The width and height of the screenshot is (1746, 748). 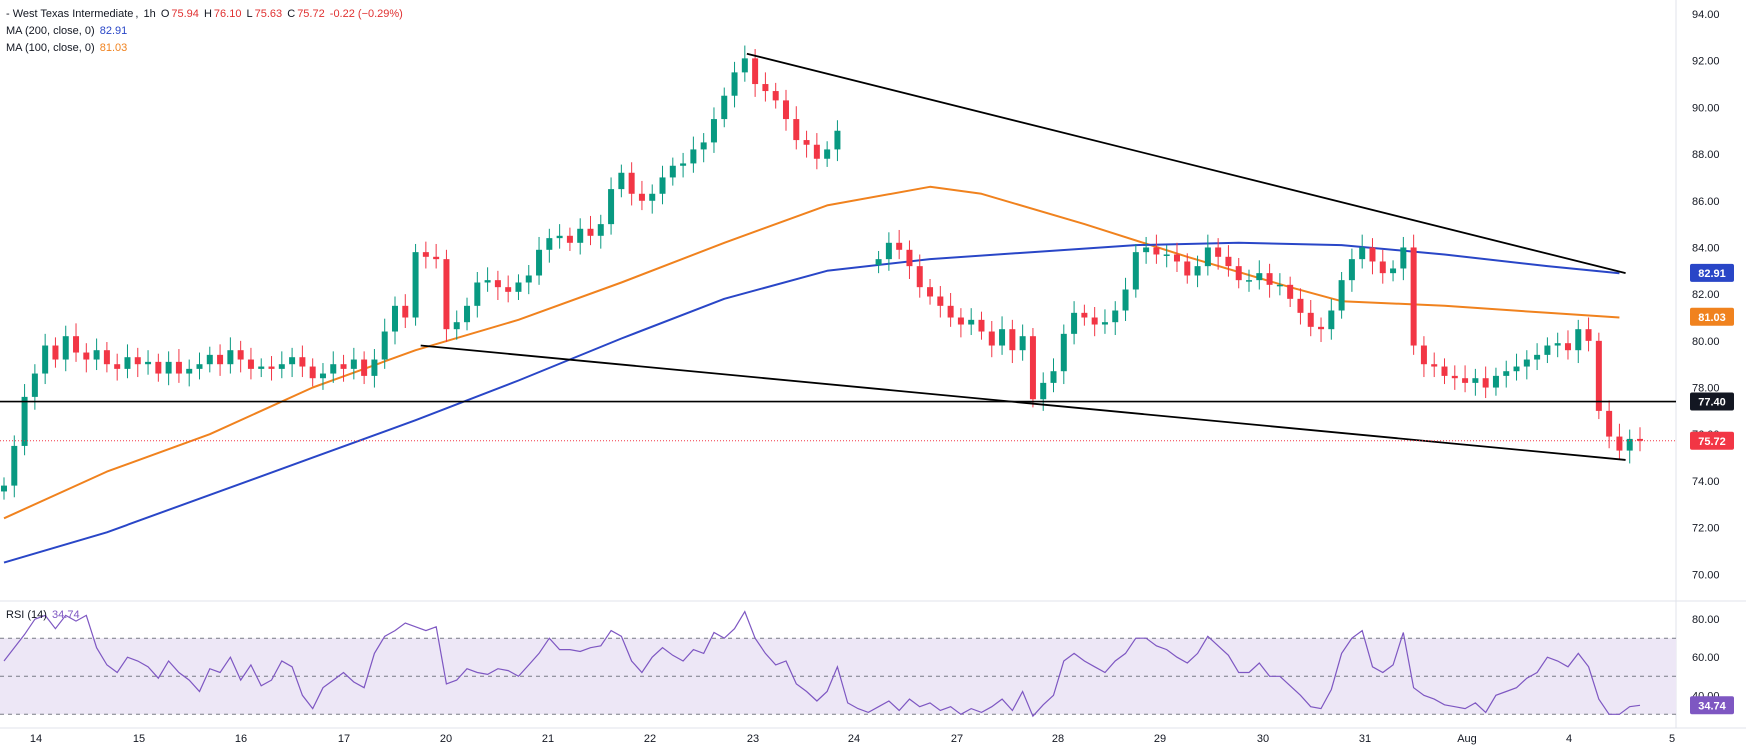 I want to click on descending-support-line, so click(x=1023, y=402).